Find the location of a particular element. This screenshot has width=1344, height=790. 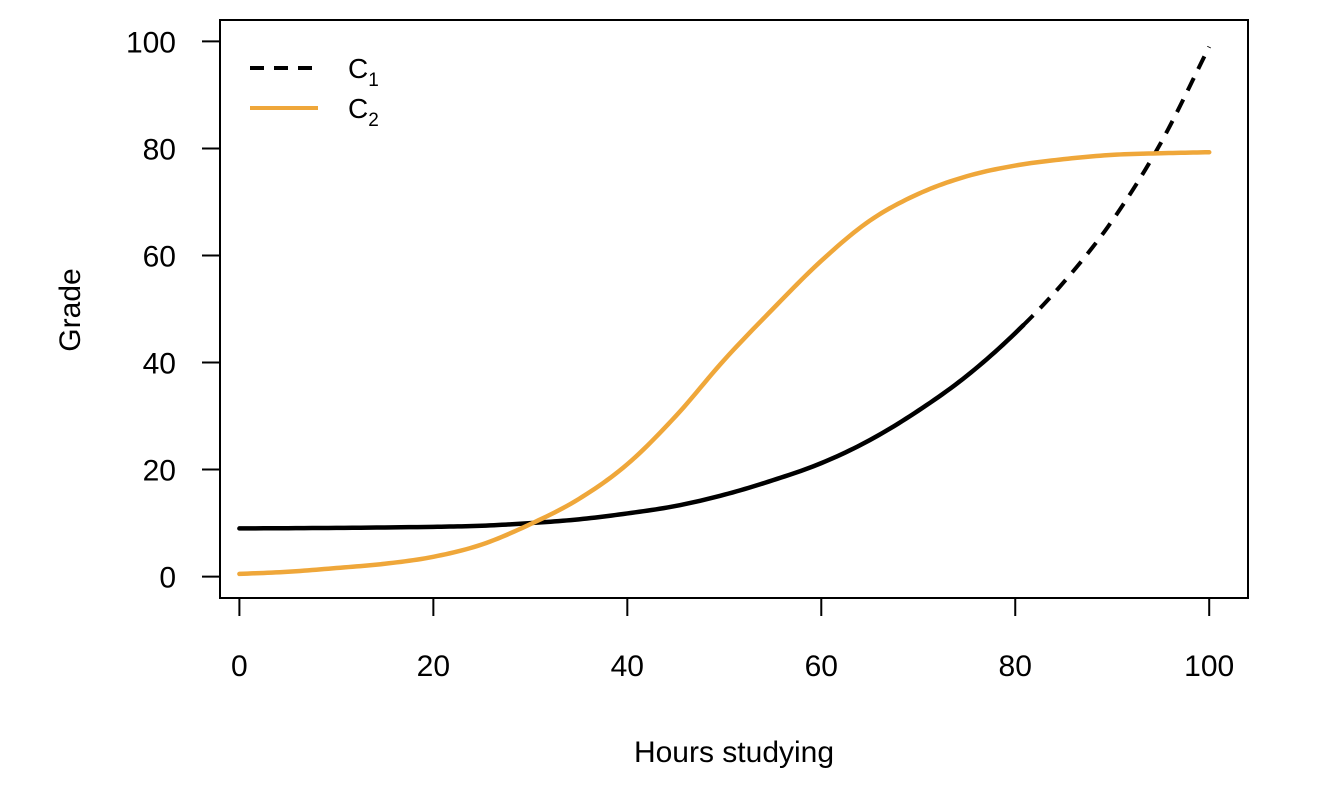

x-tick-label: 60 is located at coordinates (821, 666).